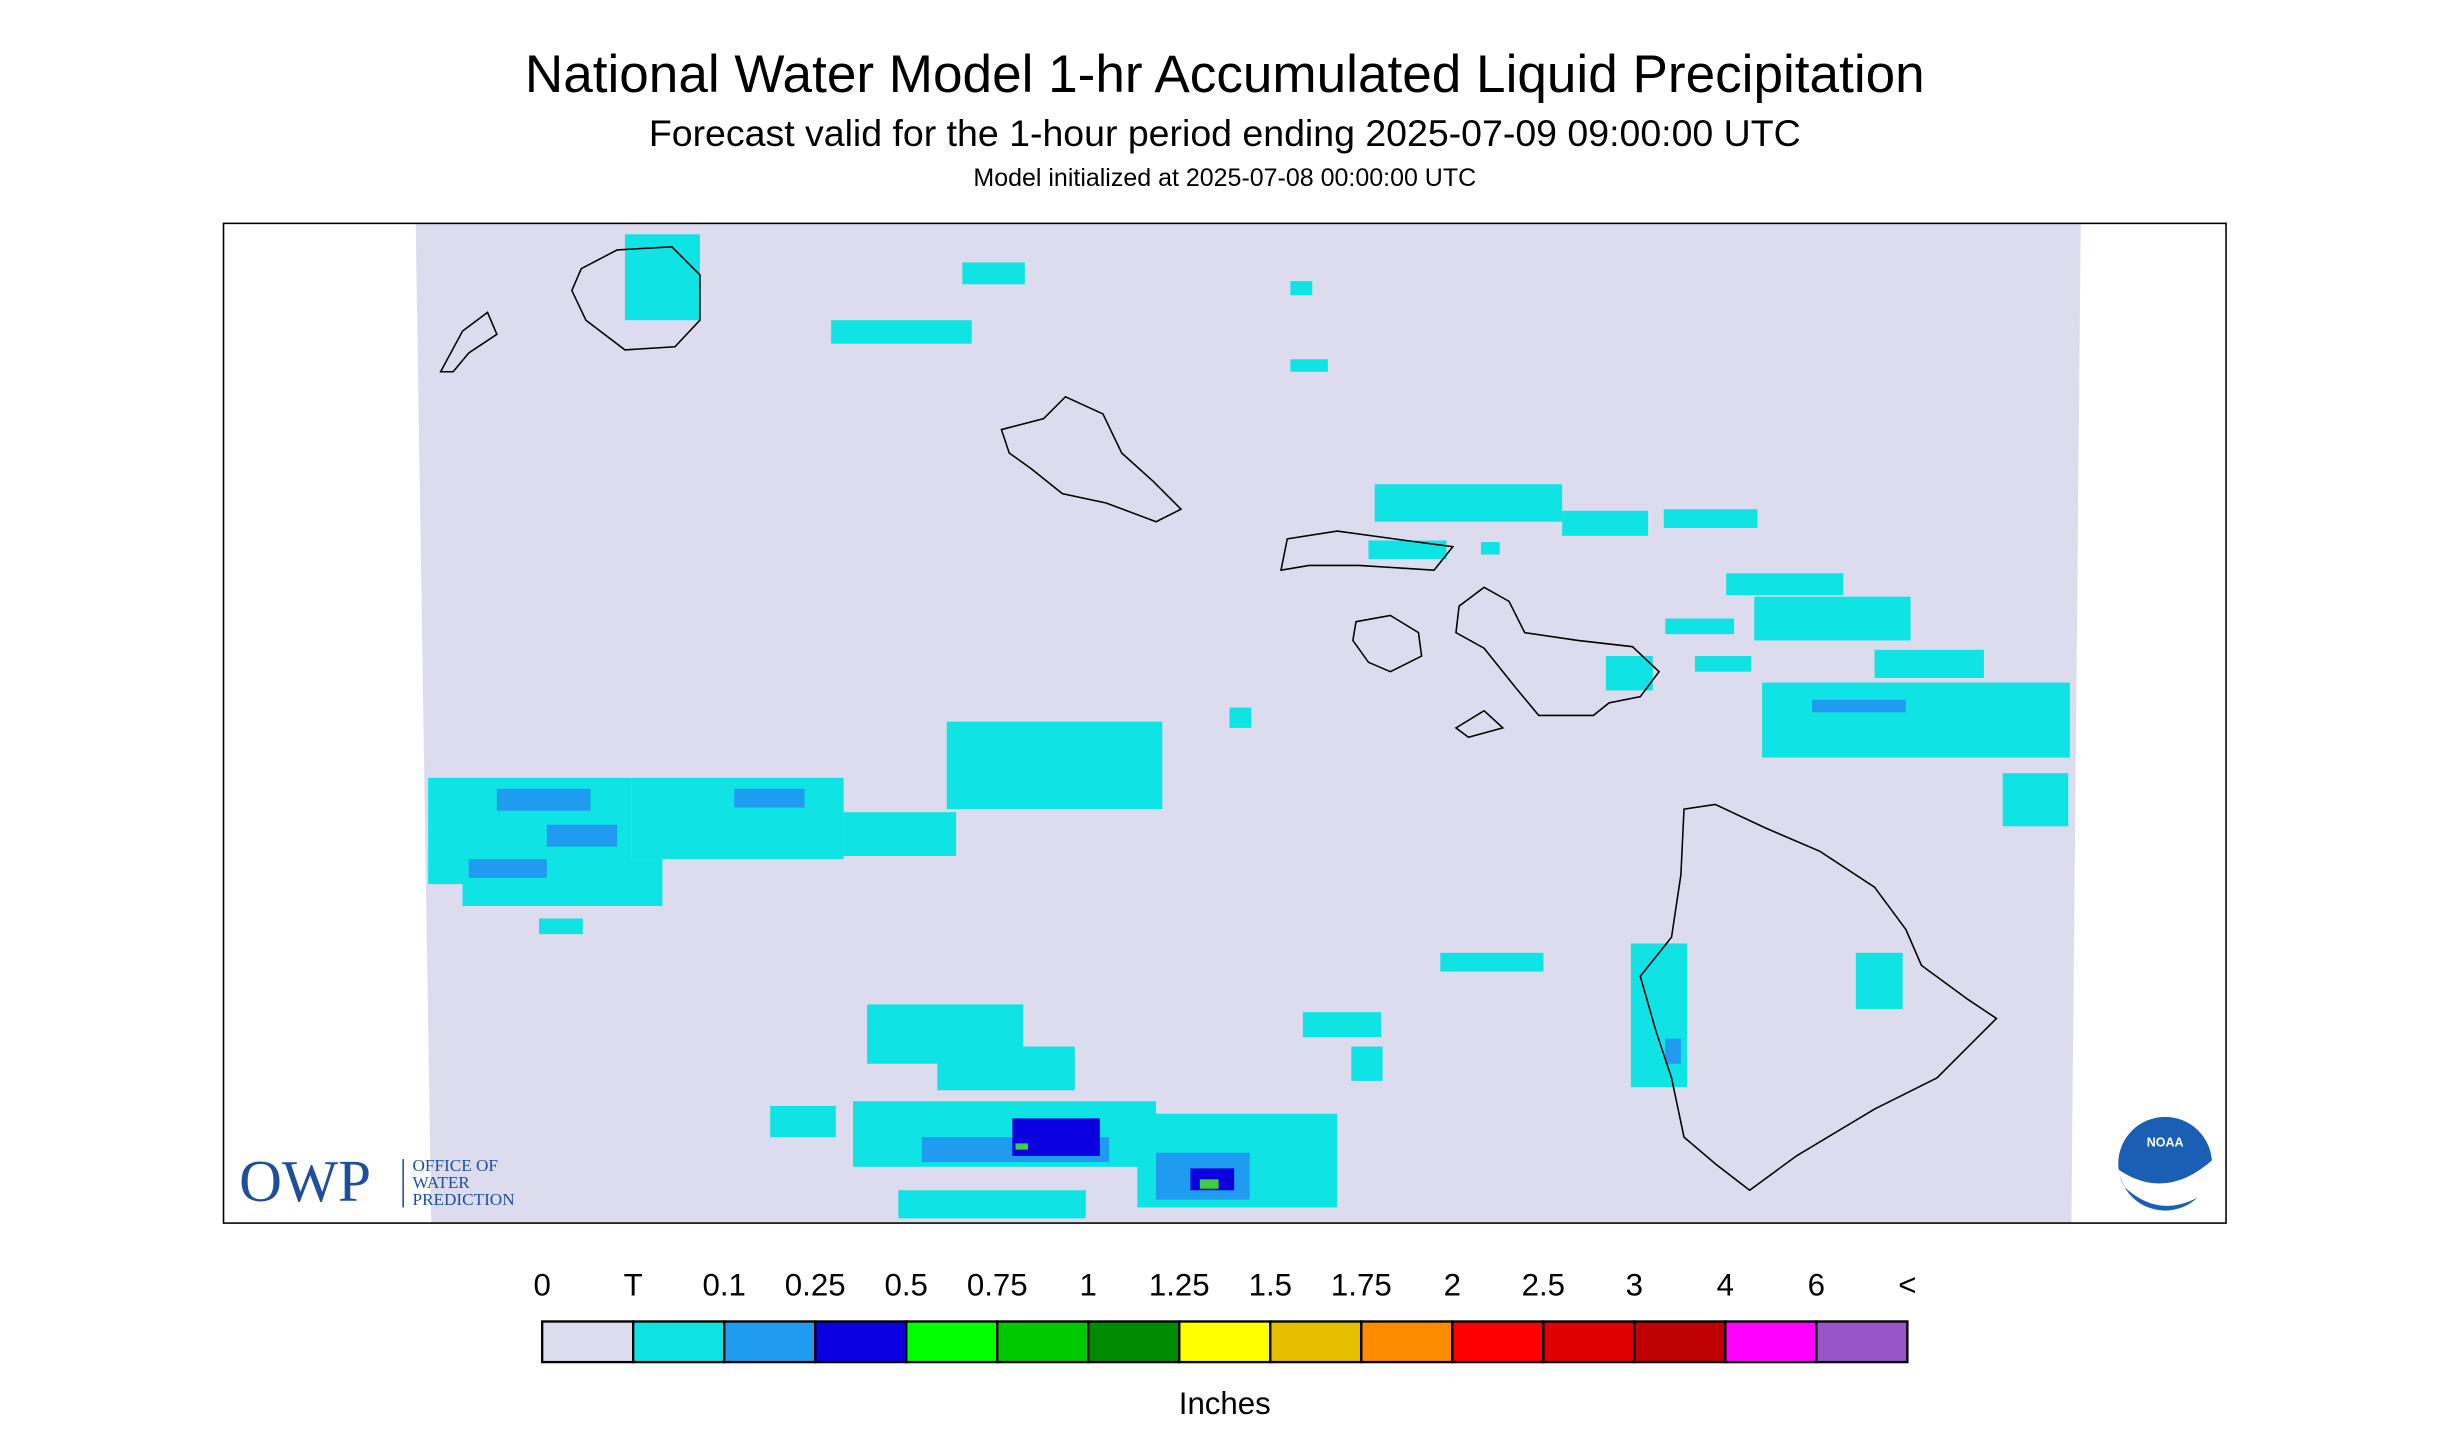 This screenshot has width=2448, height=1448. What do you see at coordinates (455, 1165) in the screenshot?
I see `owp-logo-line: OFFICE OF` at bounding box center [455, 1165].